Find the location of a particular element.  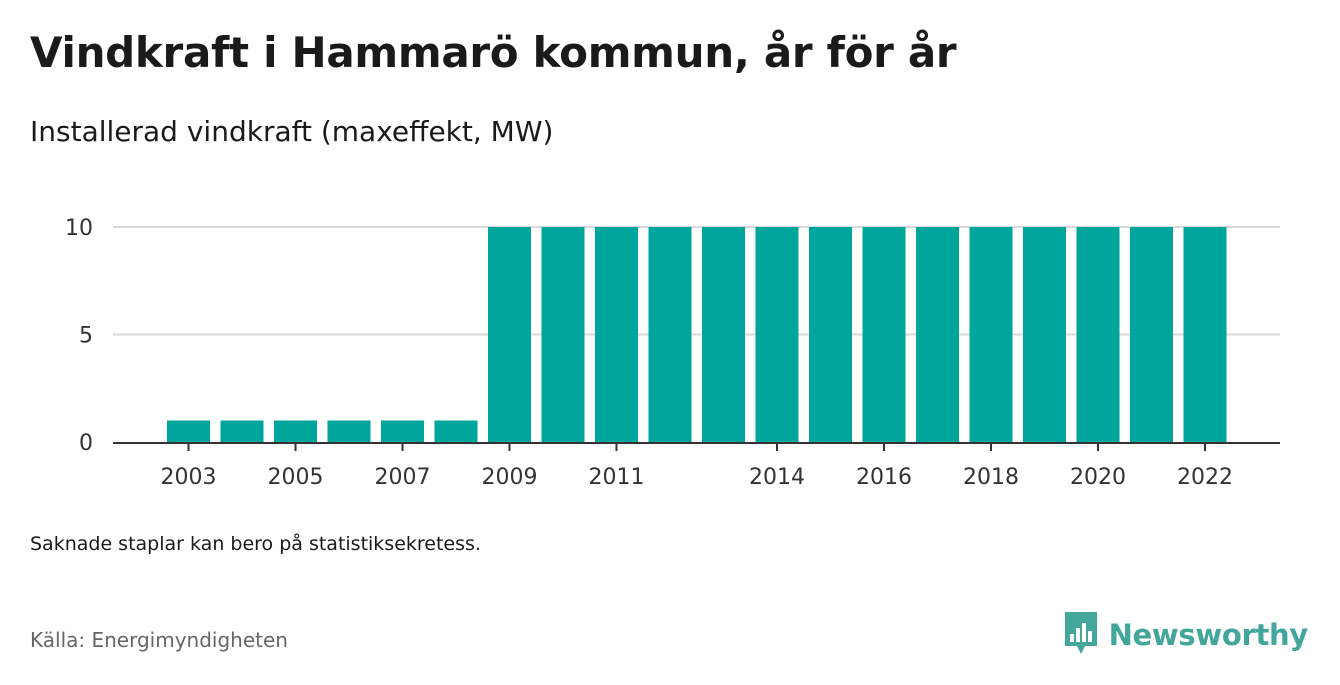

x-tick-label: 2022 is located at coordinates (1205, 477).